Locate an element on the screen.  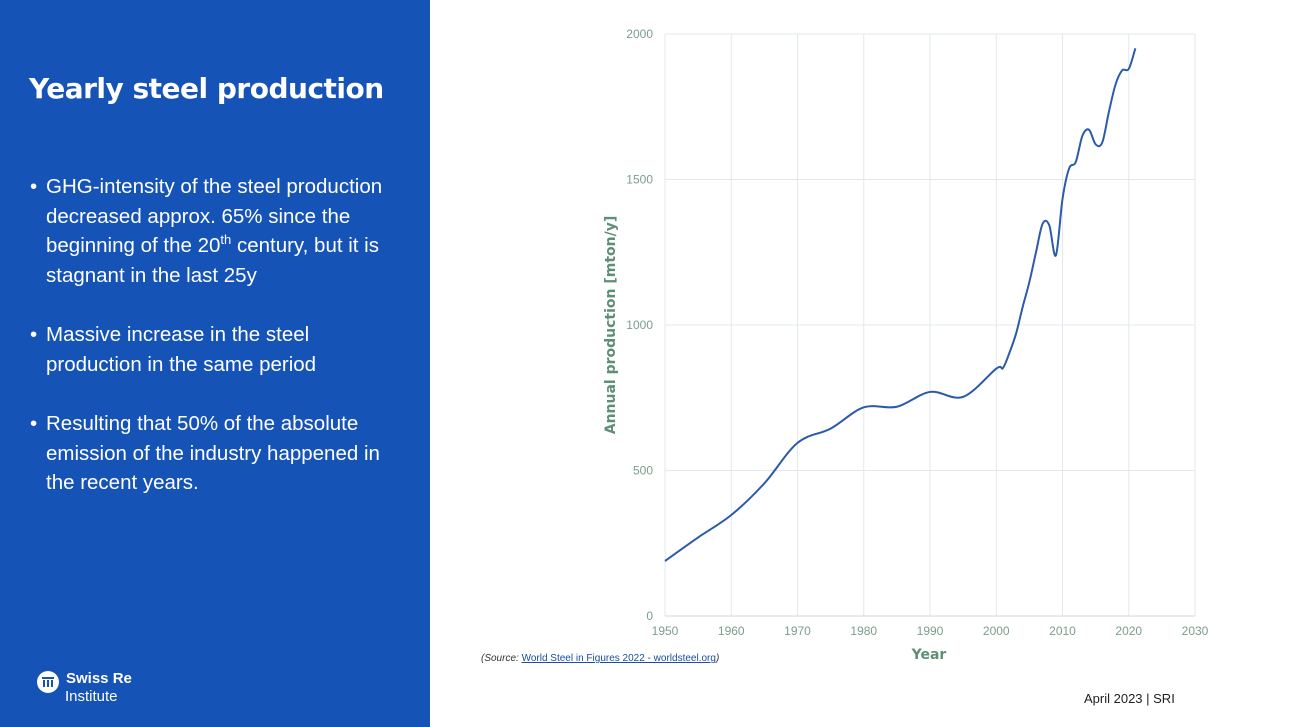
swiss-re-logo: Swiss Re Institute is located at coordinates (84, 687).